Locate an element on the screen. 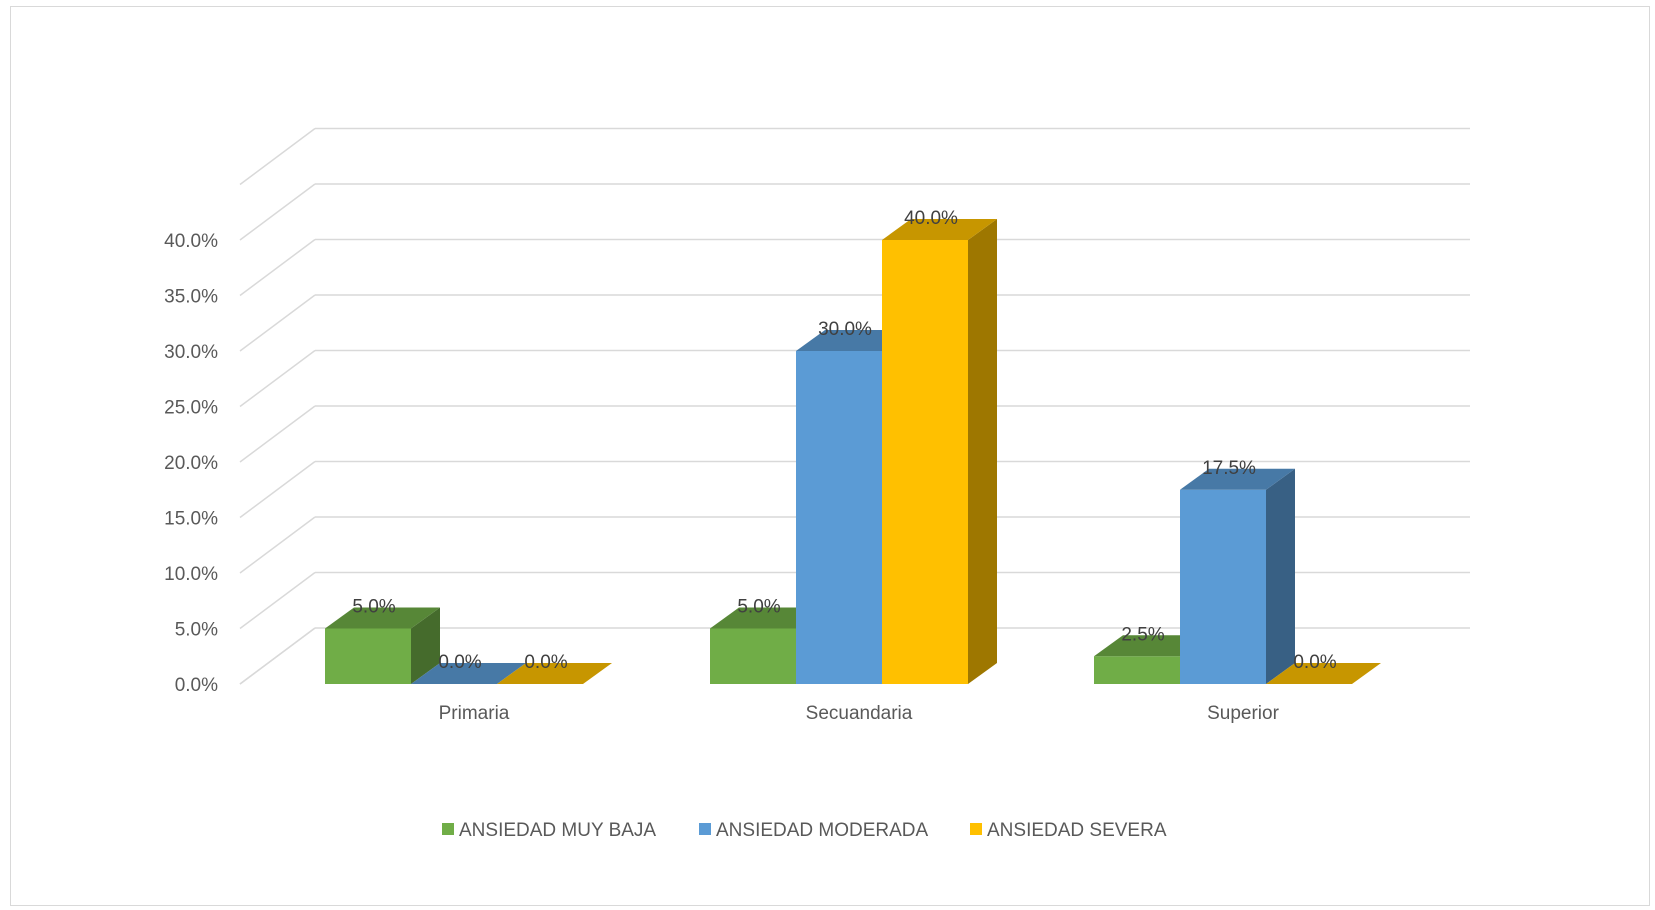  y-tick-label: 35.0% is located at coordinates (191, 297).